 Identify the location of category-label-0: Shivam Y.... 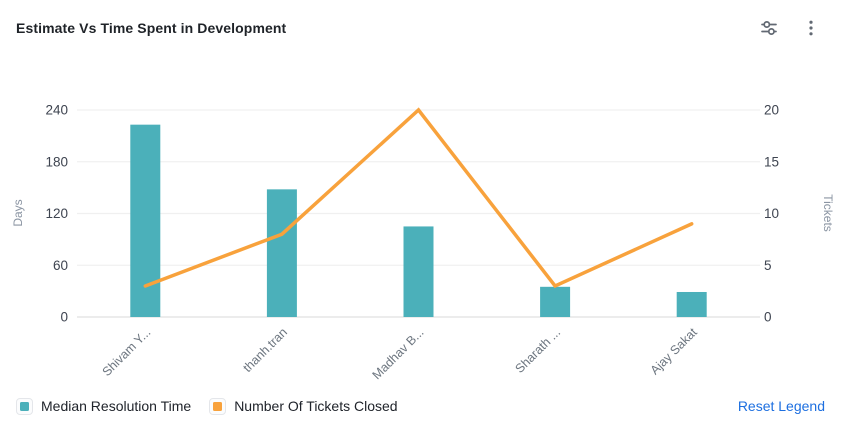
(127, 352).